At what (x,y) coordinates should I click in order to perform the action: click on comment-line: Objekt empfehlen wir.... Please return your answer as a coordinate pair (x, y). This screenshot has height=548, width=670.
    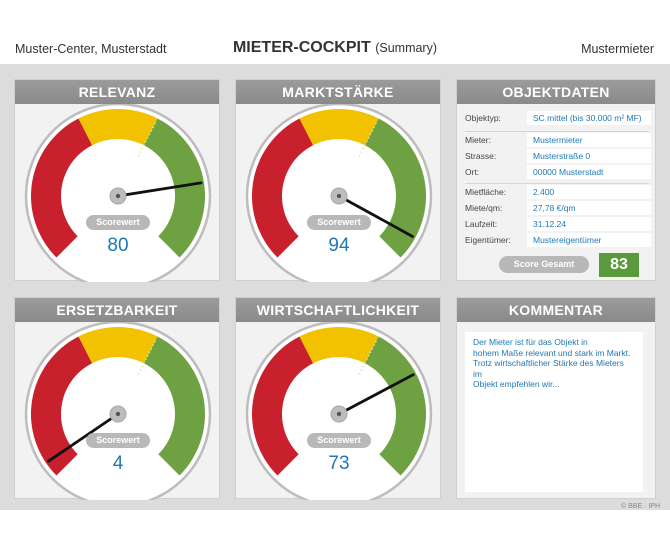
    Looking at the image, I should click on (516, 384).